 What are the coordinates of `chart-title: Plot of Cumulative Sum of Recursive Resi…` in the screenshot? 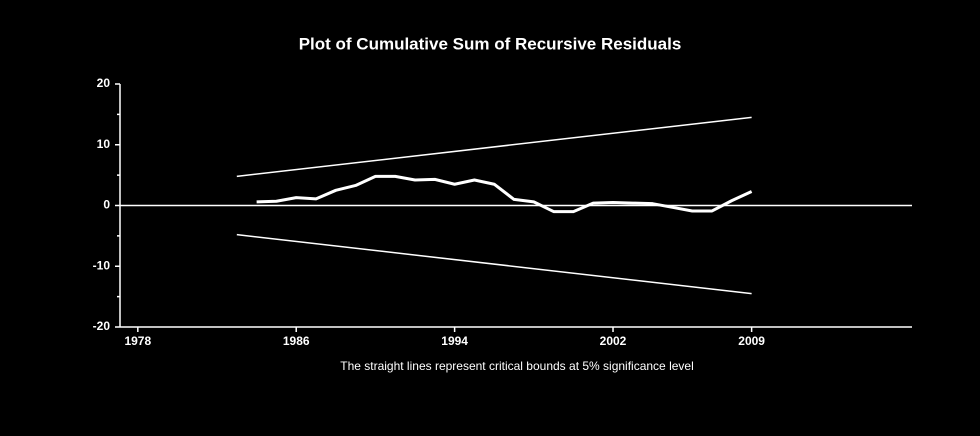 It's located at (490, 43).